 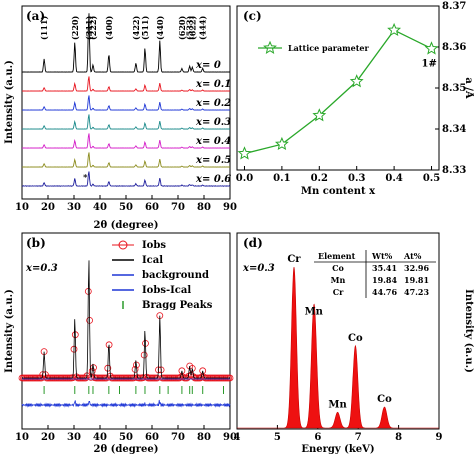 What do you see at coordinates (177, 305) in the screenshot?
I see `panel-b-legend-label: Bragg Peaks` at bounding box center [177, 305].